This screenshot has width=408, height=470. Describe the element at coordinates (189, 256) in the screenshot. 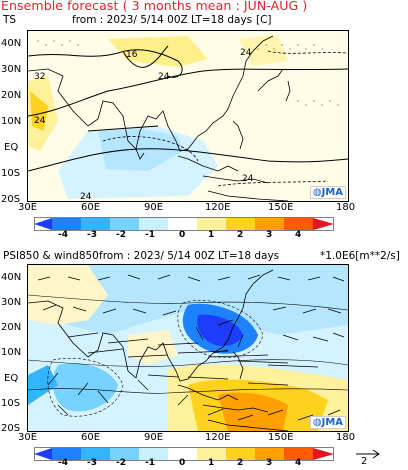

I see `psi-run-info: from : 2023/ 5/14 00Z LT=18 days` at that location.